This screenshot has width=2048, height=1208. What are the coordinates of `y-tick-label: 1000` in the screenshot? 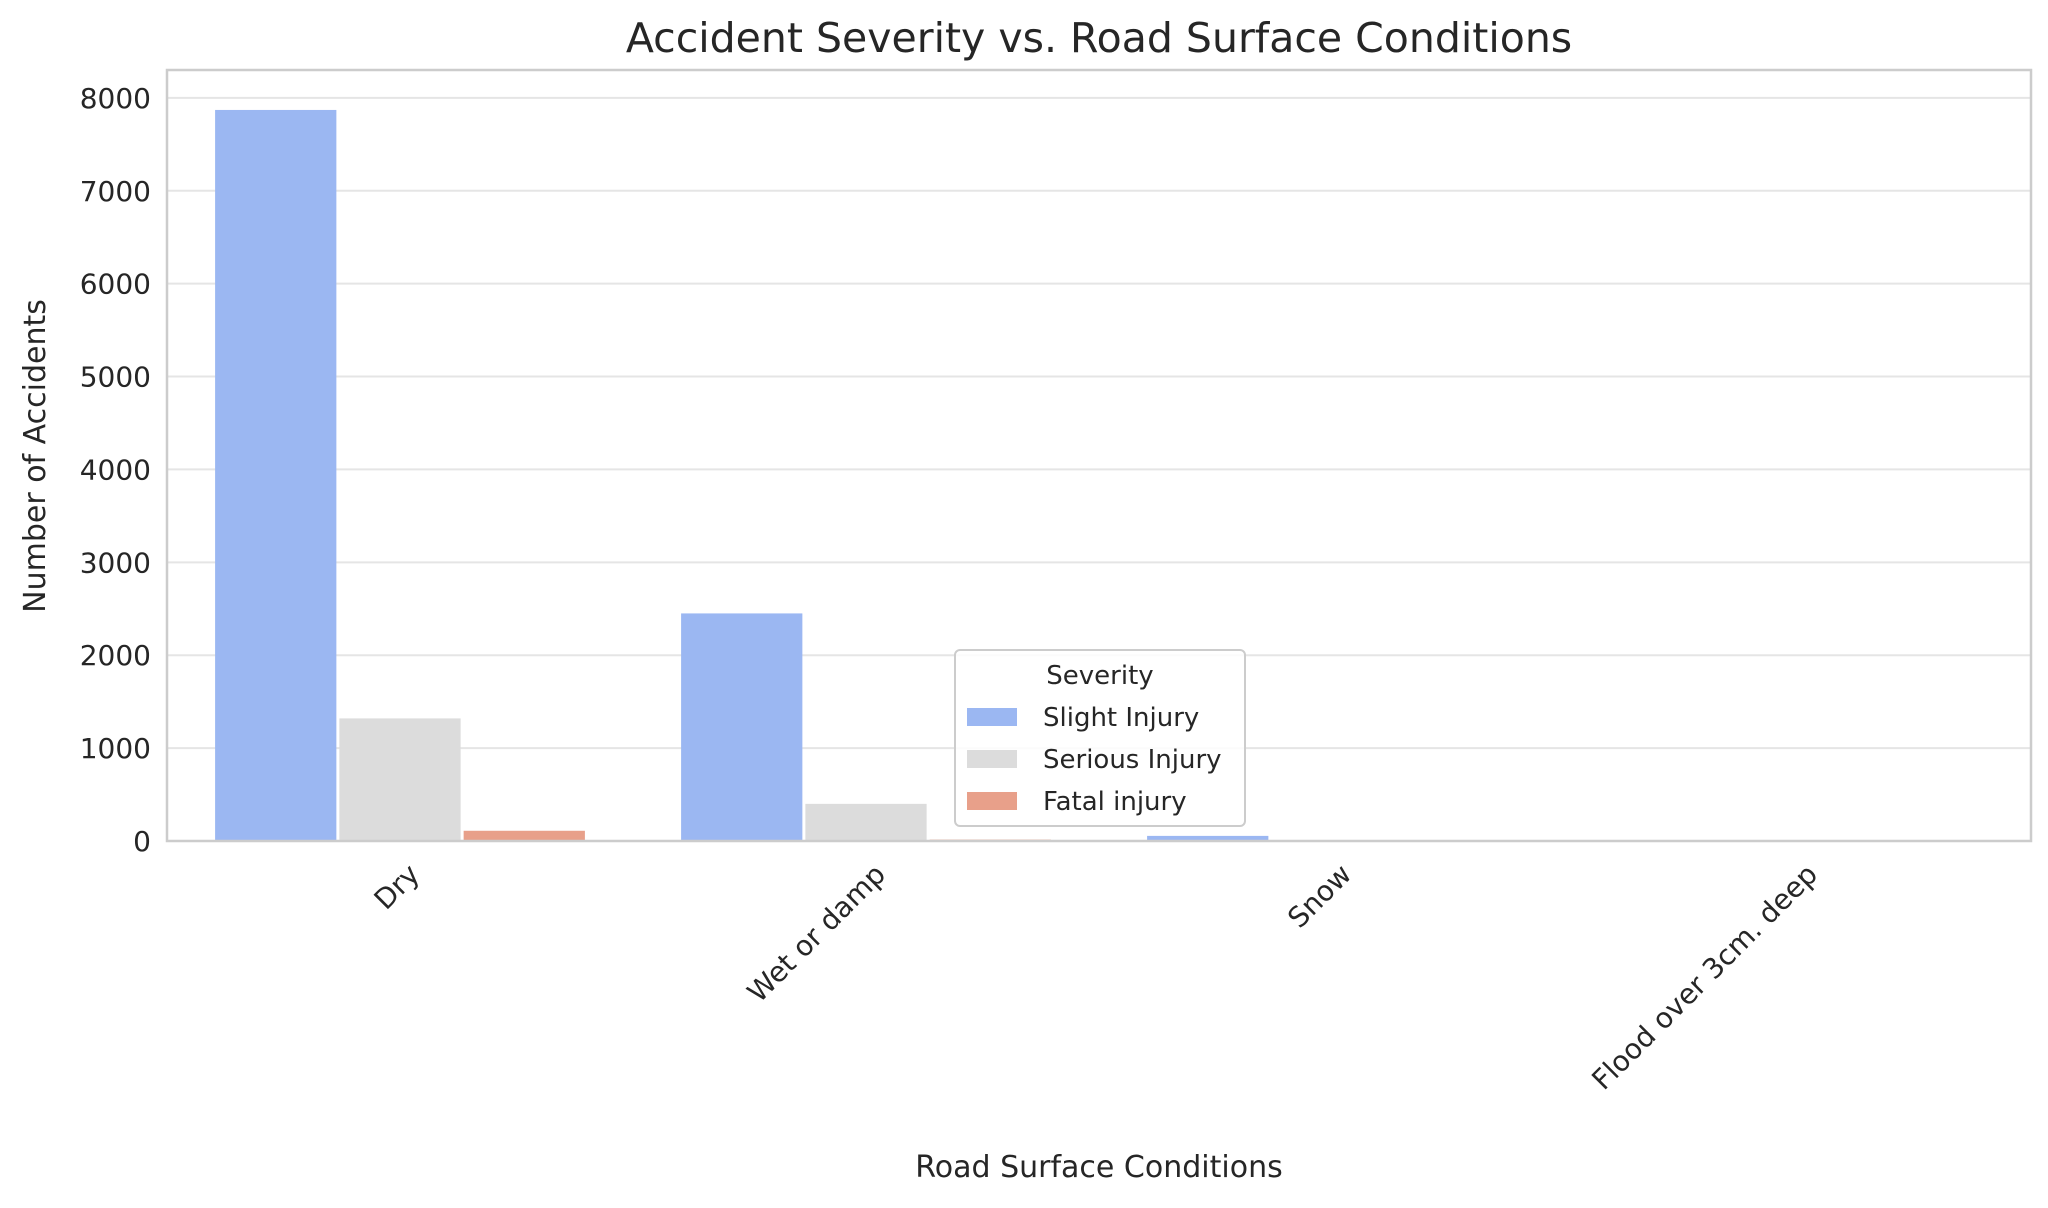 It's located at (115, 748).